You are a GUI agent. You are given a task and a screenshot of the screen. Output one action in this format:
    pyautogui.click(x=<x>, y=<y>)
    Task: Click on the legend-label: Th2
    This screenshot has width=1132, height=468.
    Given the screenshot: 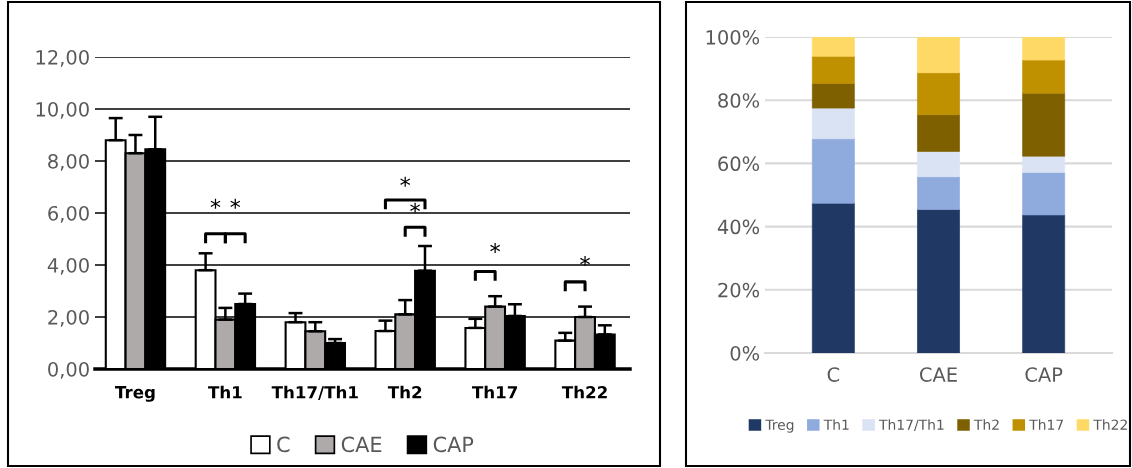 What is the action you would take?
    pyautogui.click(x=986, y=424)
    